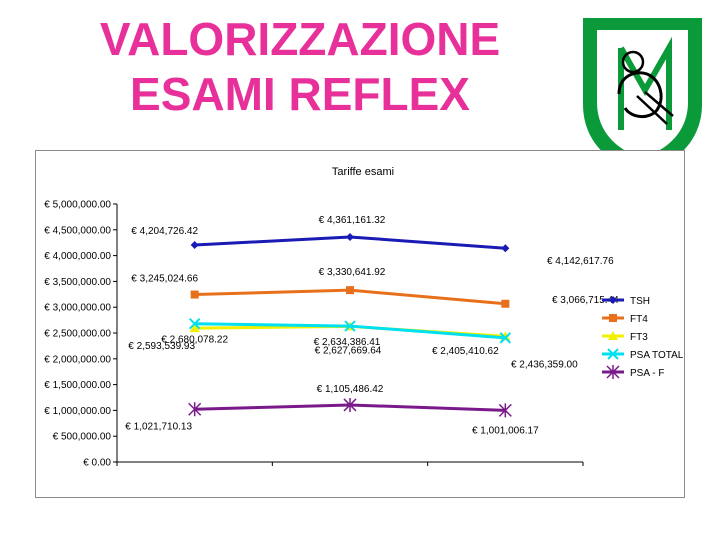 Image resolution: width=720 pixels, height=540 pixels. What do you see at coordinates (642, 96) in the screenshot?
I see `region-logo` at bounding box center [642, 96].